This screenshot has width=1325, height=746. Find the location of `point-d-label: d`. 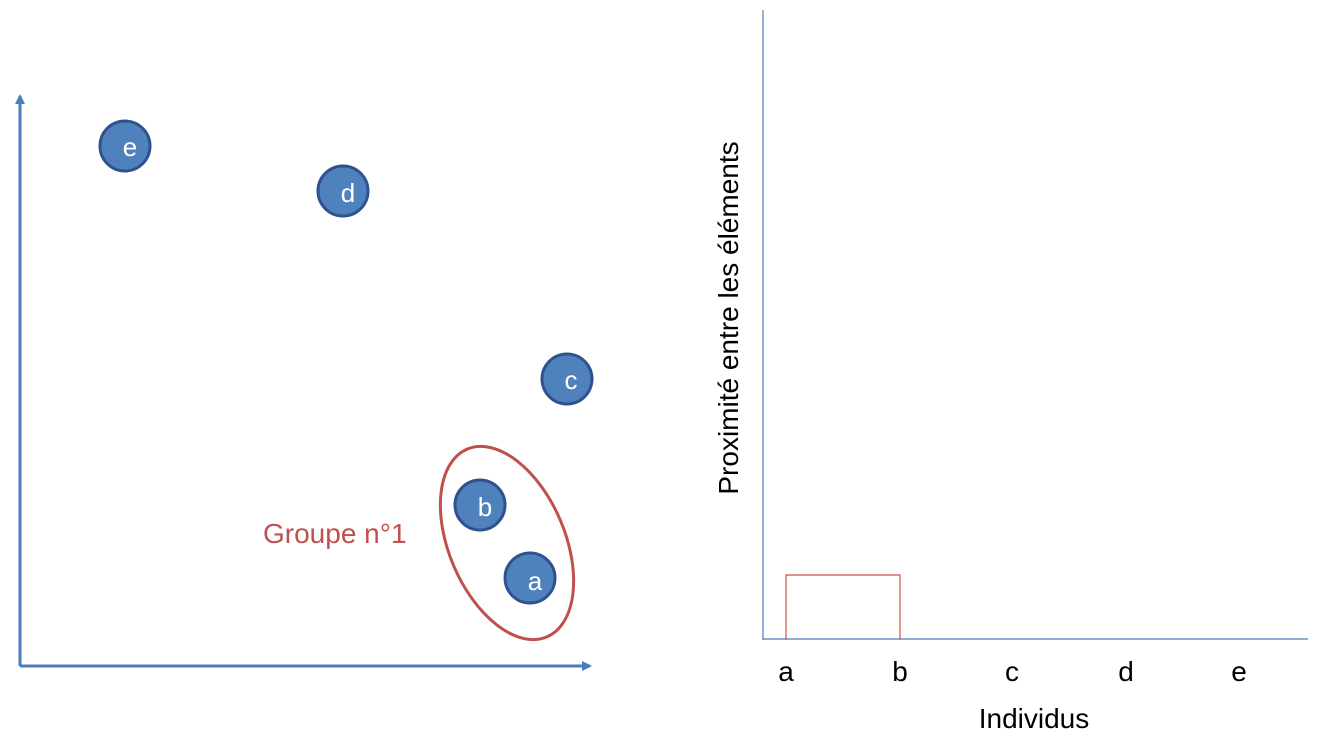

point-d-label: d is located at coordinates (348, 193).